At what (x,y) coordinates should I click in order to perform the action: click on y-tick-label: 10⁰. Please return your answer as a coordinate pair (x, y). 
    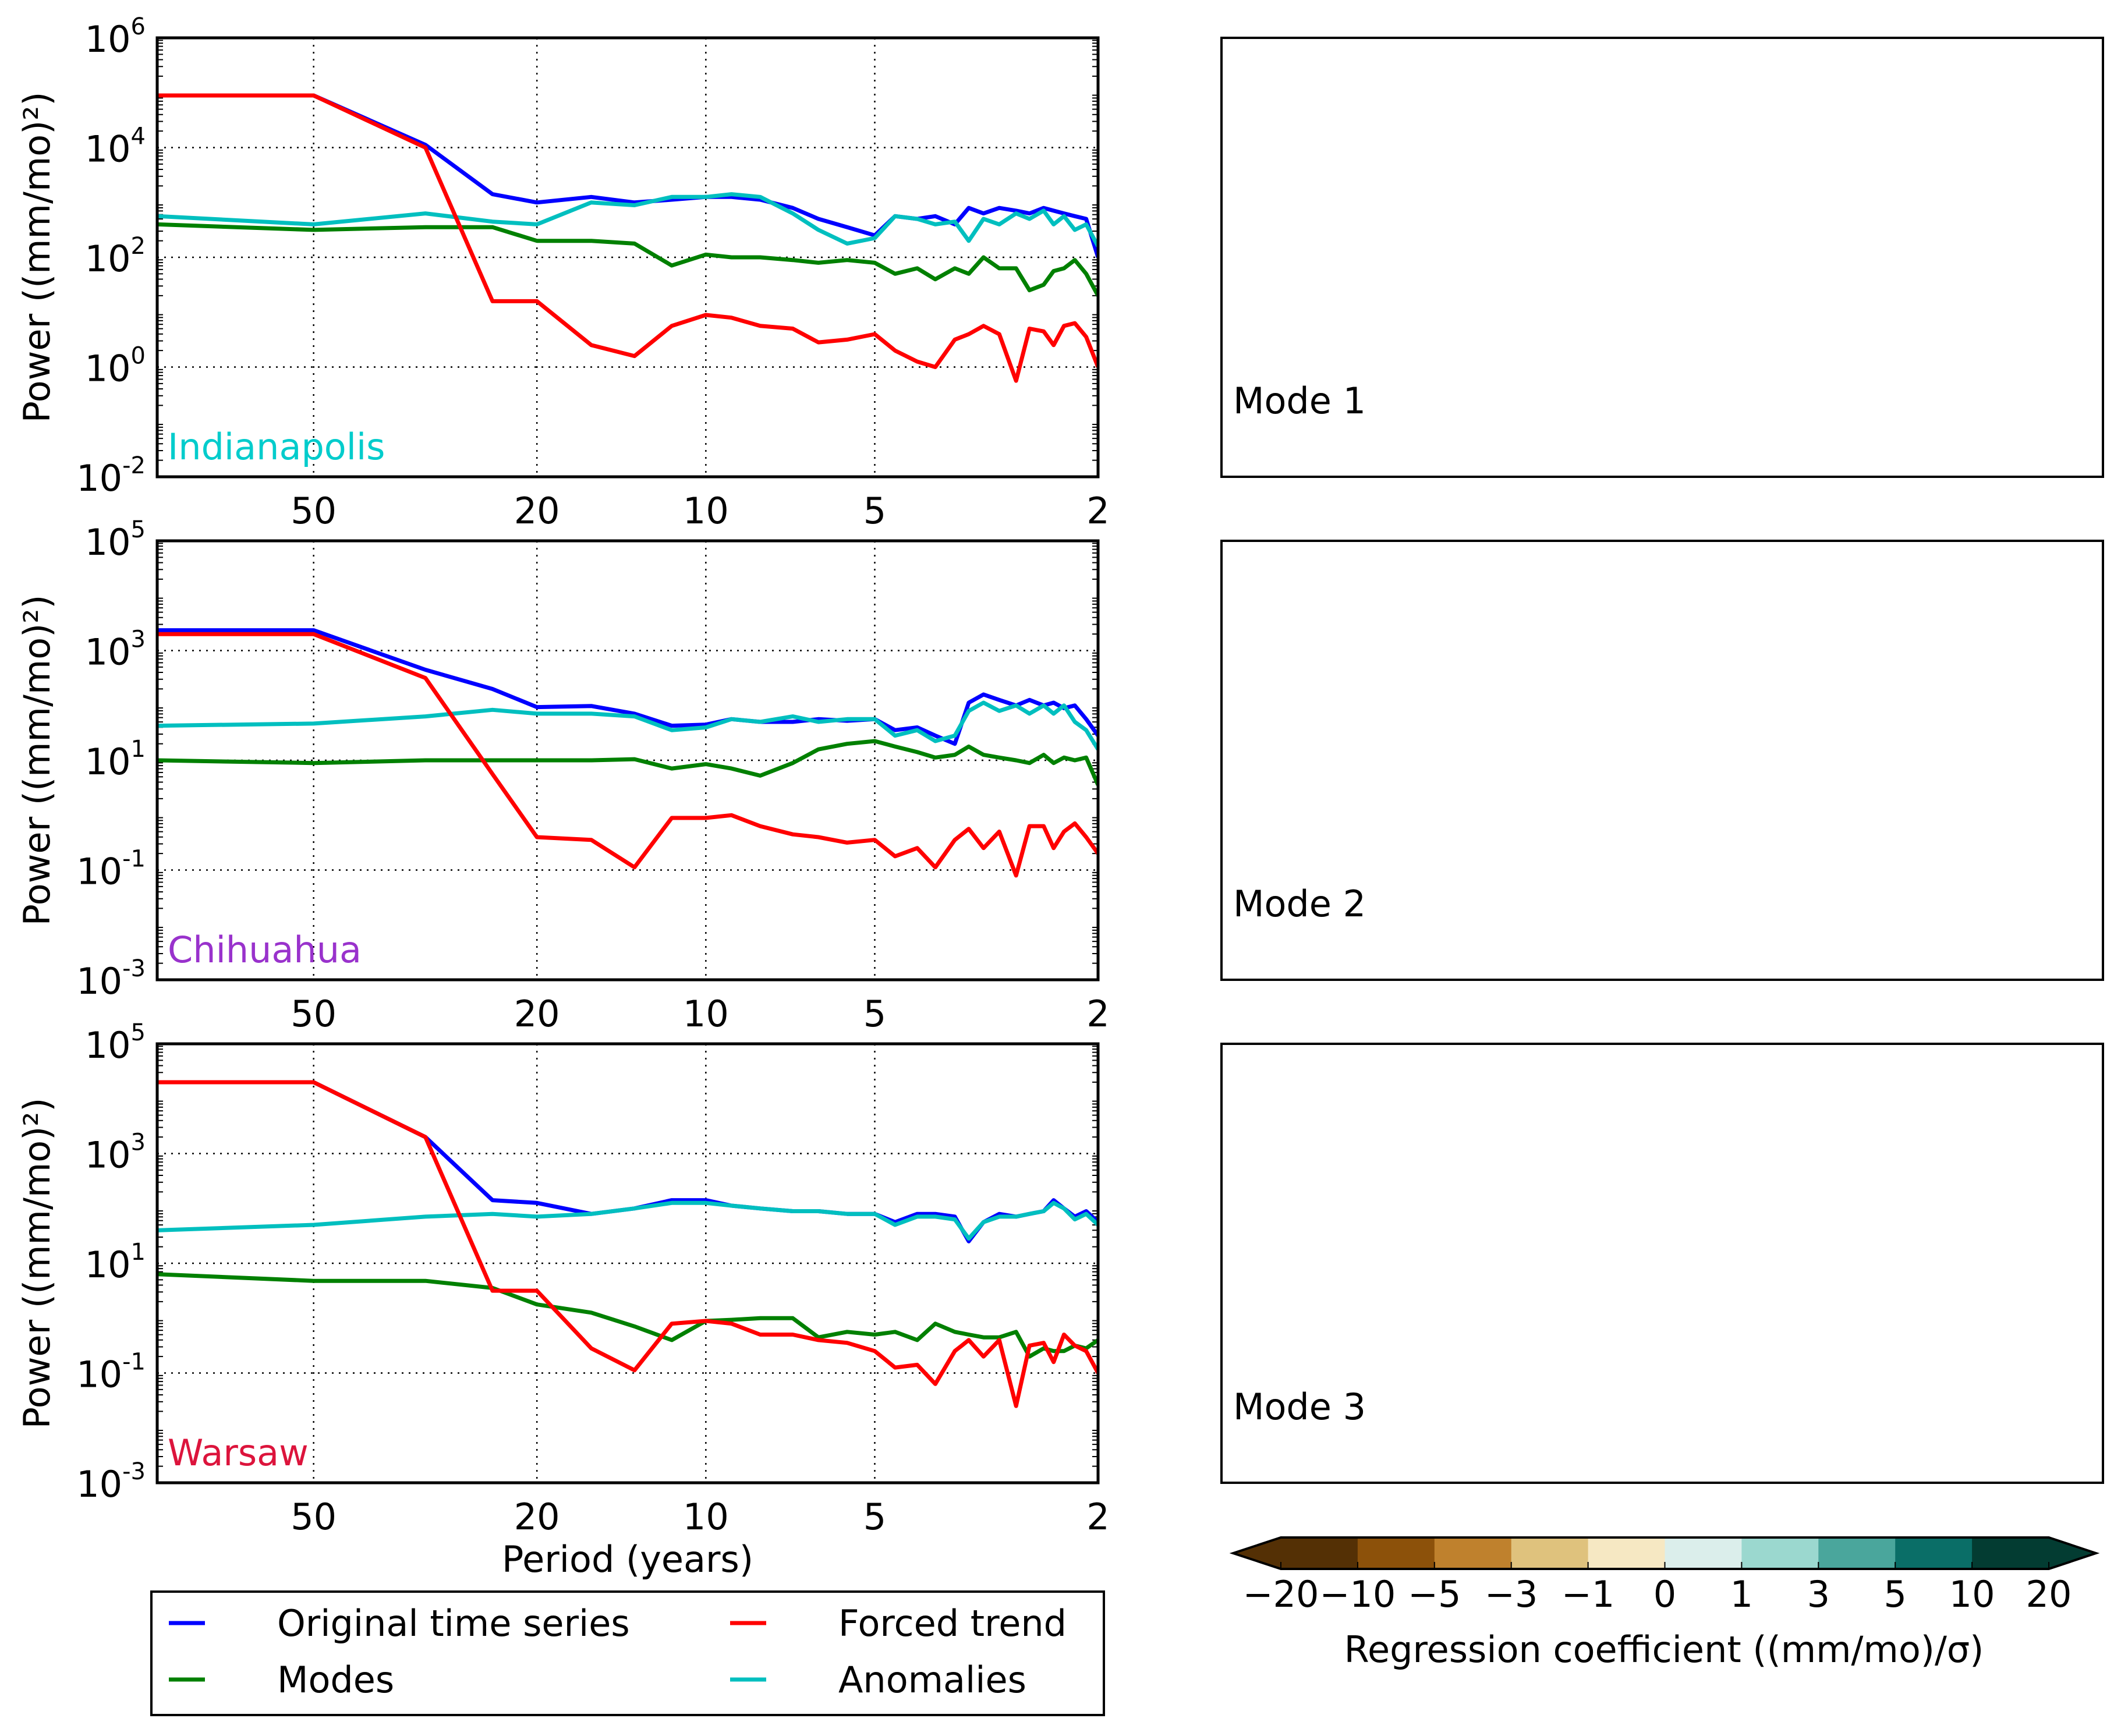
    Looking at the image, I should click on (115, 366).